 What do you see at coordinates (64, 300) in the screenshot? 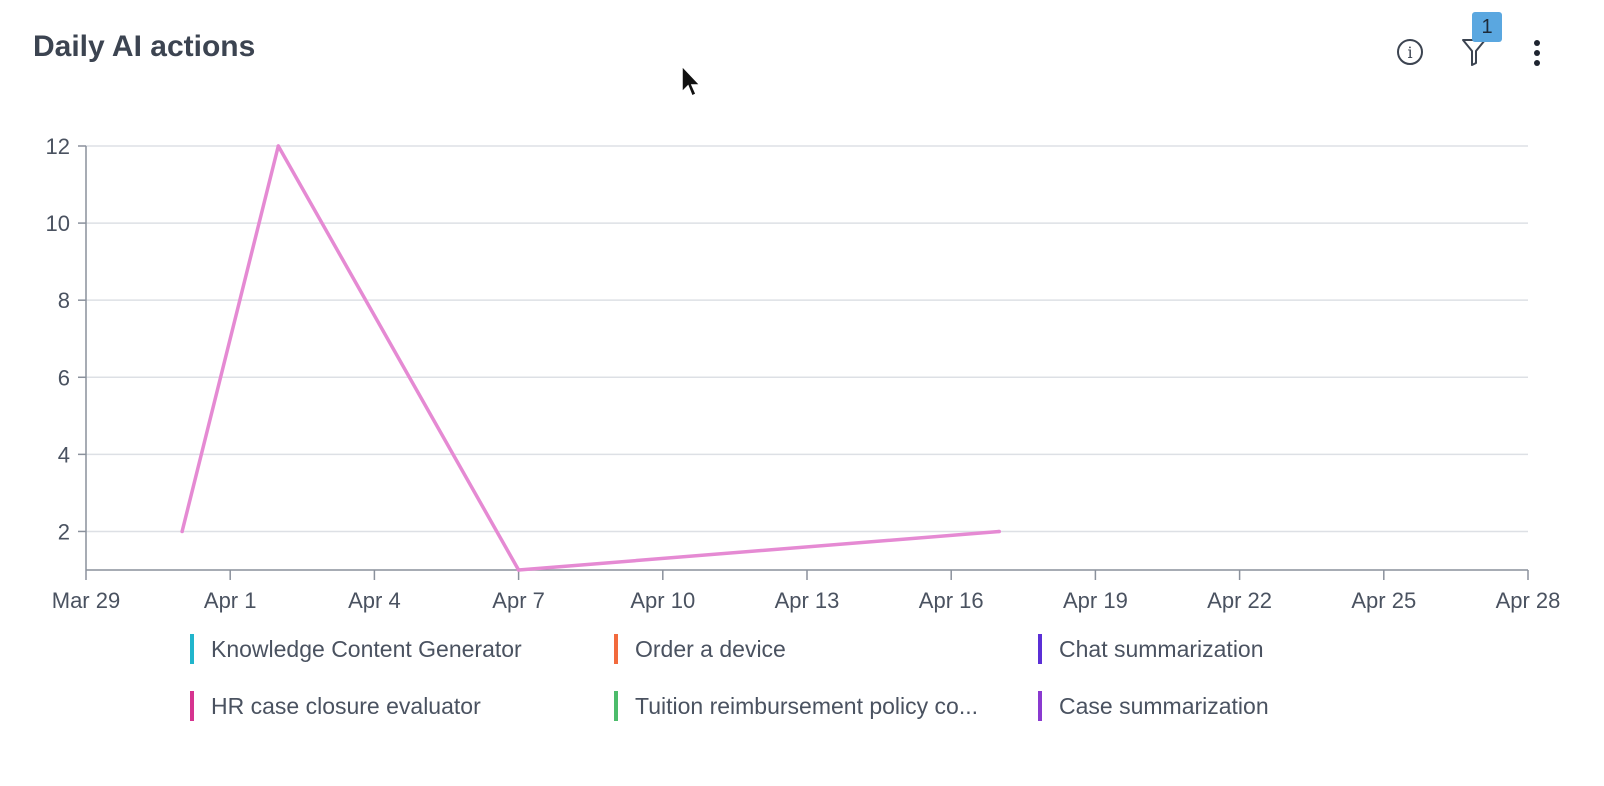
I see `y-tick-label: 8` at bounding box center [64, 300].